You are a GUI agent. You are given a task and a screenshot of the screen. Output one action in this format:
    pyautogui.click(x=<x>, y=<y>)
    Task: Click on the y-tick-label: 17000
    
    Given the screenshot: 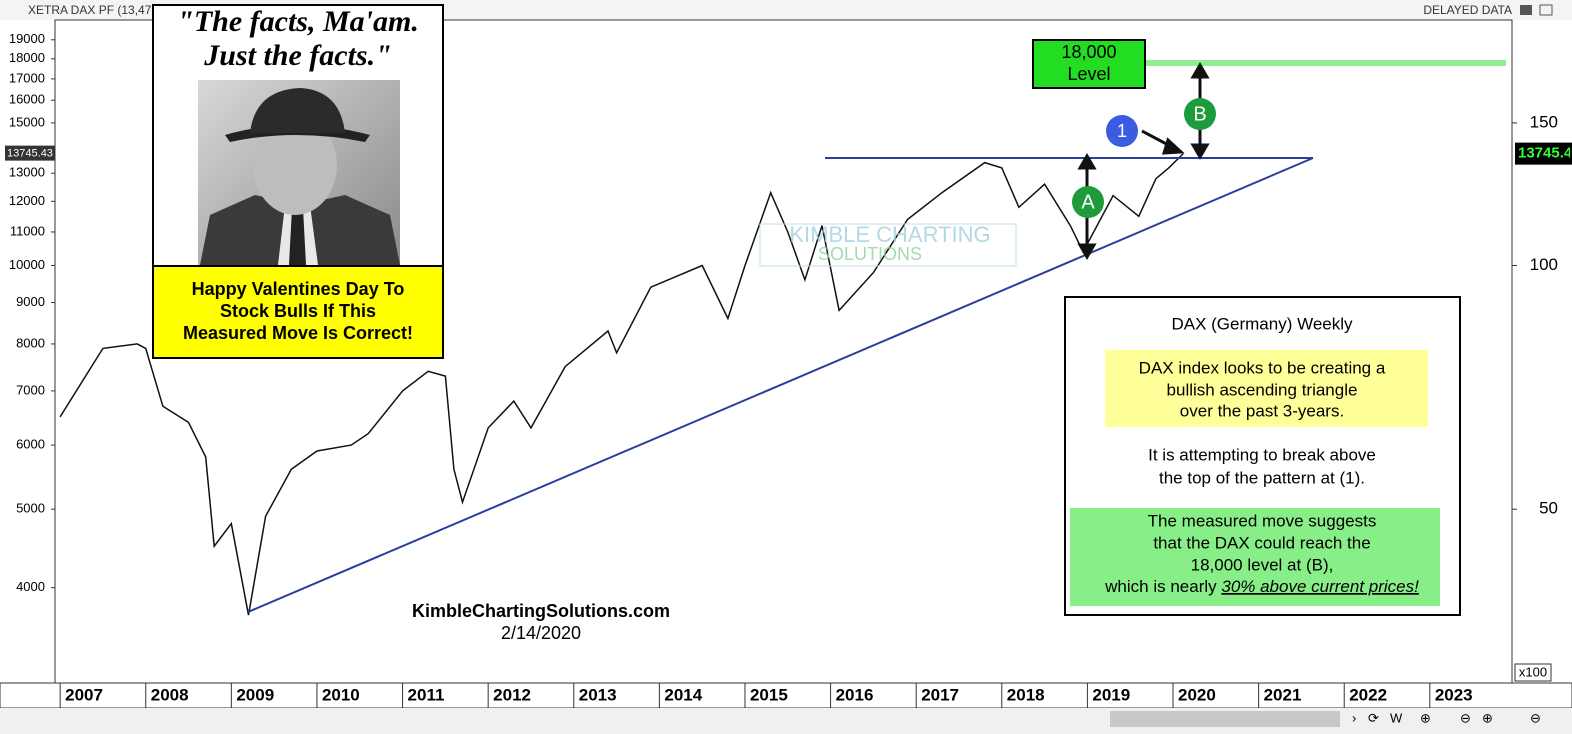 What is the action you would take?
    pyautogui.click(x=27, y=77)
    